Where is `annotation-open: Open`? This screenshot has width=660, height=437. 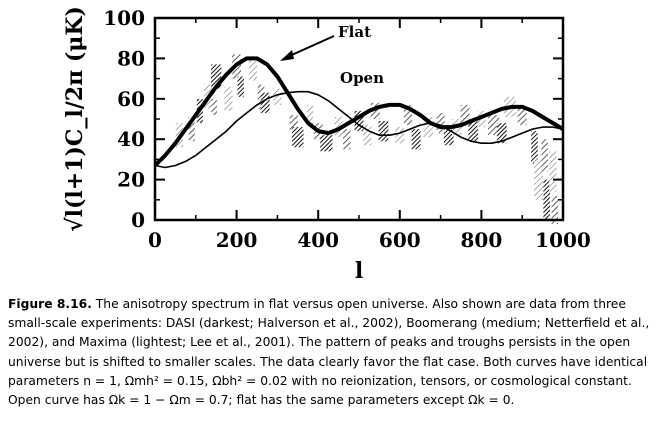 annotation-open: Open is located at coordinates (362, 78).